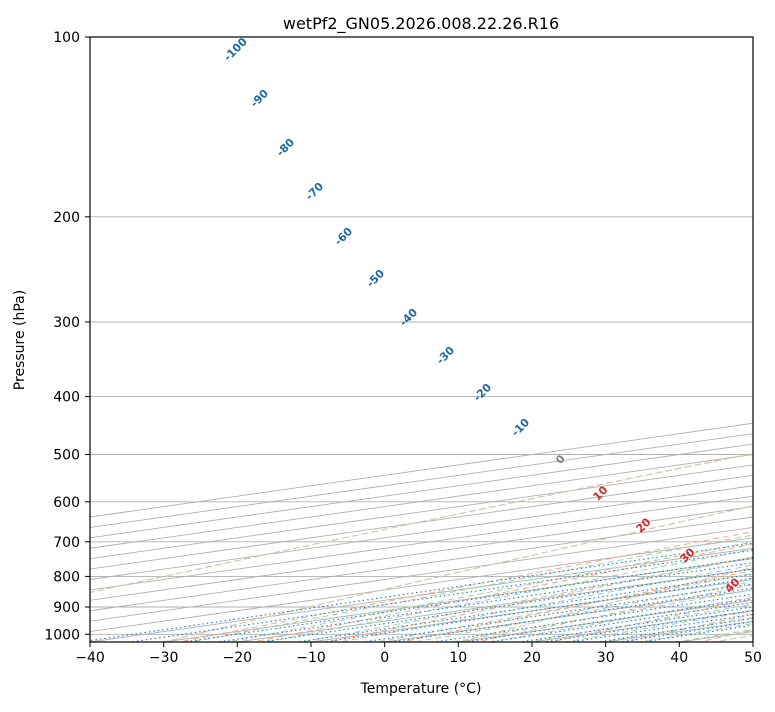 The width and height of the screenshot is (775, 712). I want to click on y-tick-label: 400, so click(66, 398).